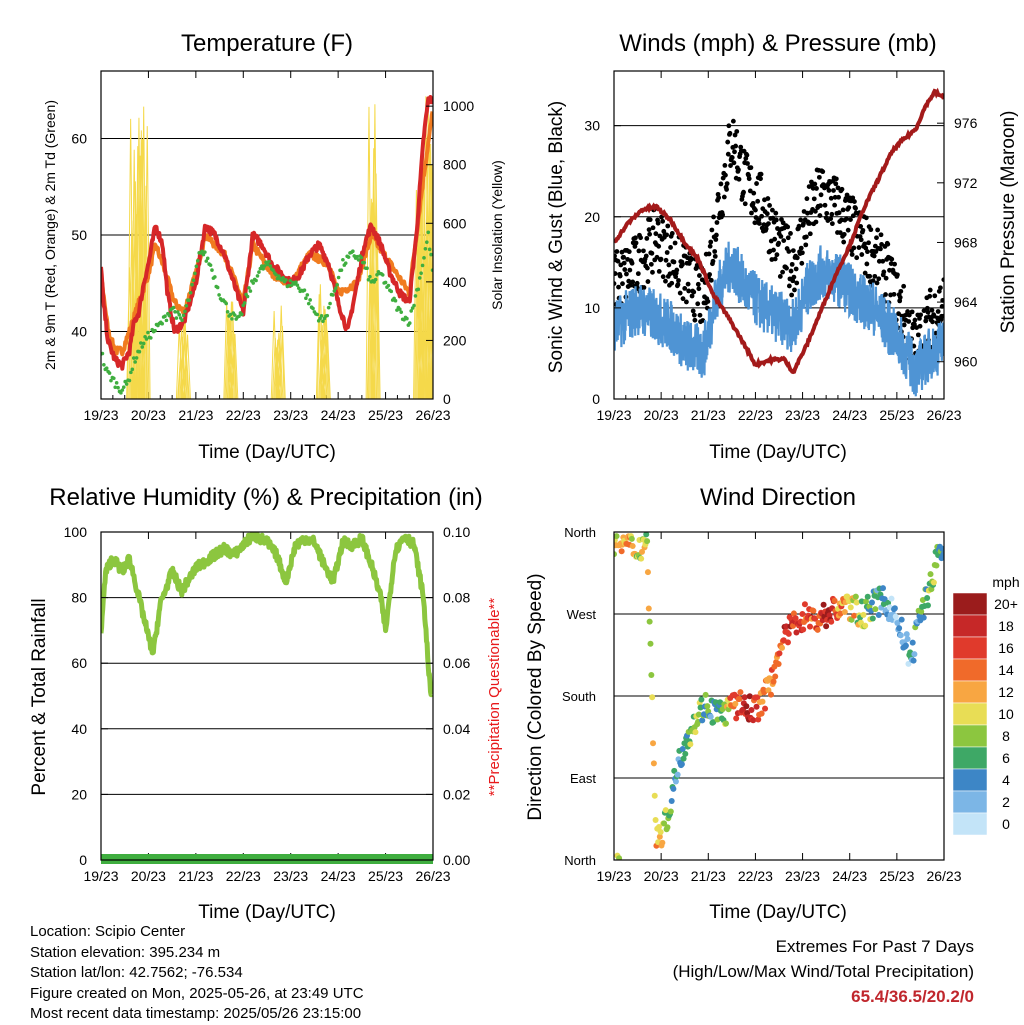  Describe the element at coordinates (708, 415) in the screenshot. I see `winds-xtick-label: 21/23` at that location.